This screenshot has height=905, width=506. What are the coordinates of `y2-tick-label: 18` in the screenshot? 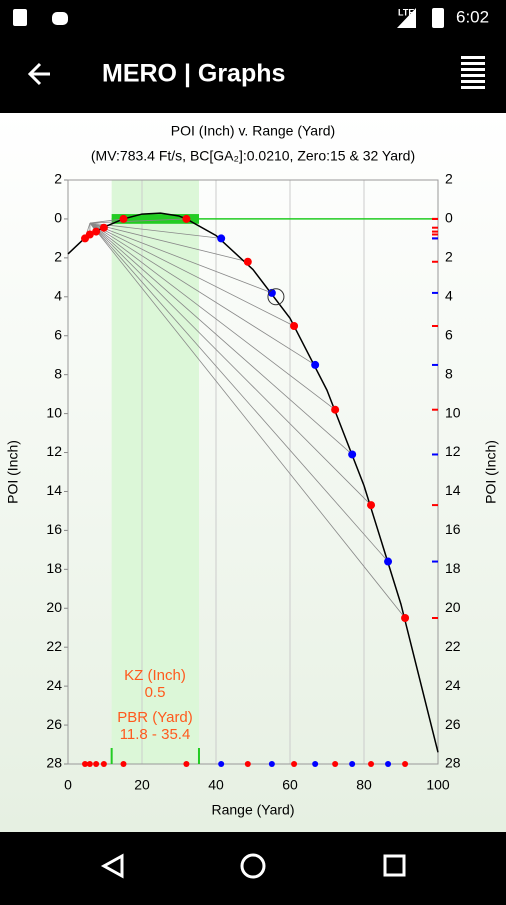 It's located at (453, 568).